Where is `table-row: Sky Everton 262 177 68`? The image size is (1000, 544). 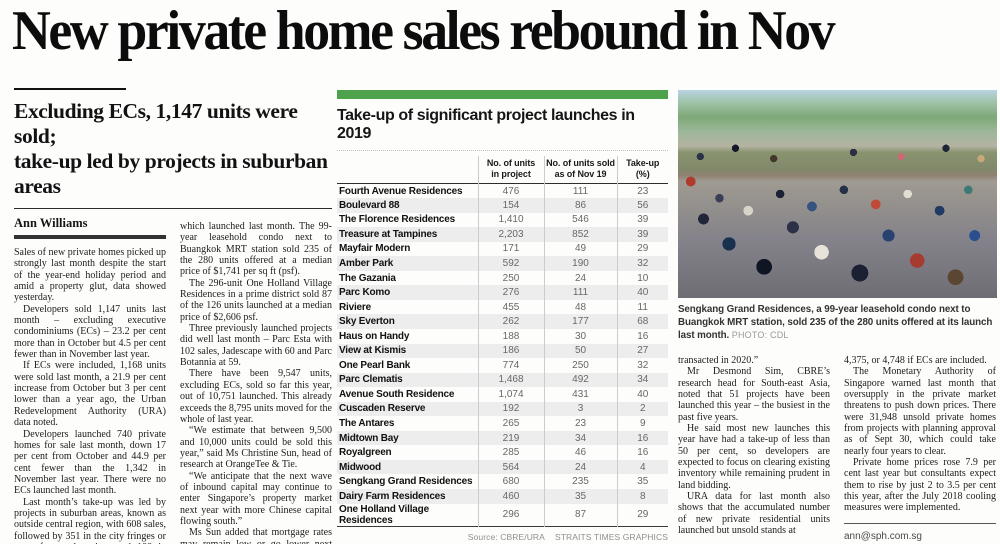 table-row: Sky Everton 262 177 68 is located at coordinates (502, 321).